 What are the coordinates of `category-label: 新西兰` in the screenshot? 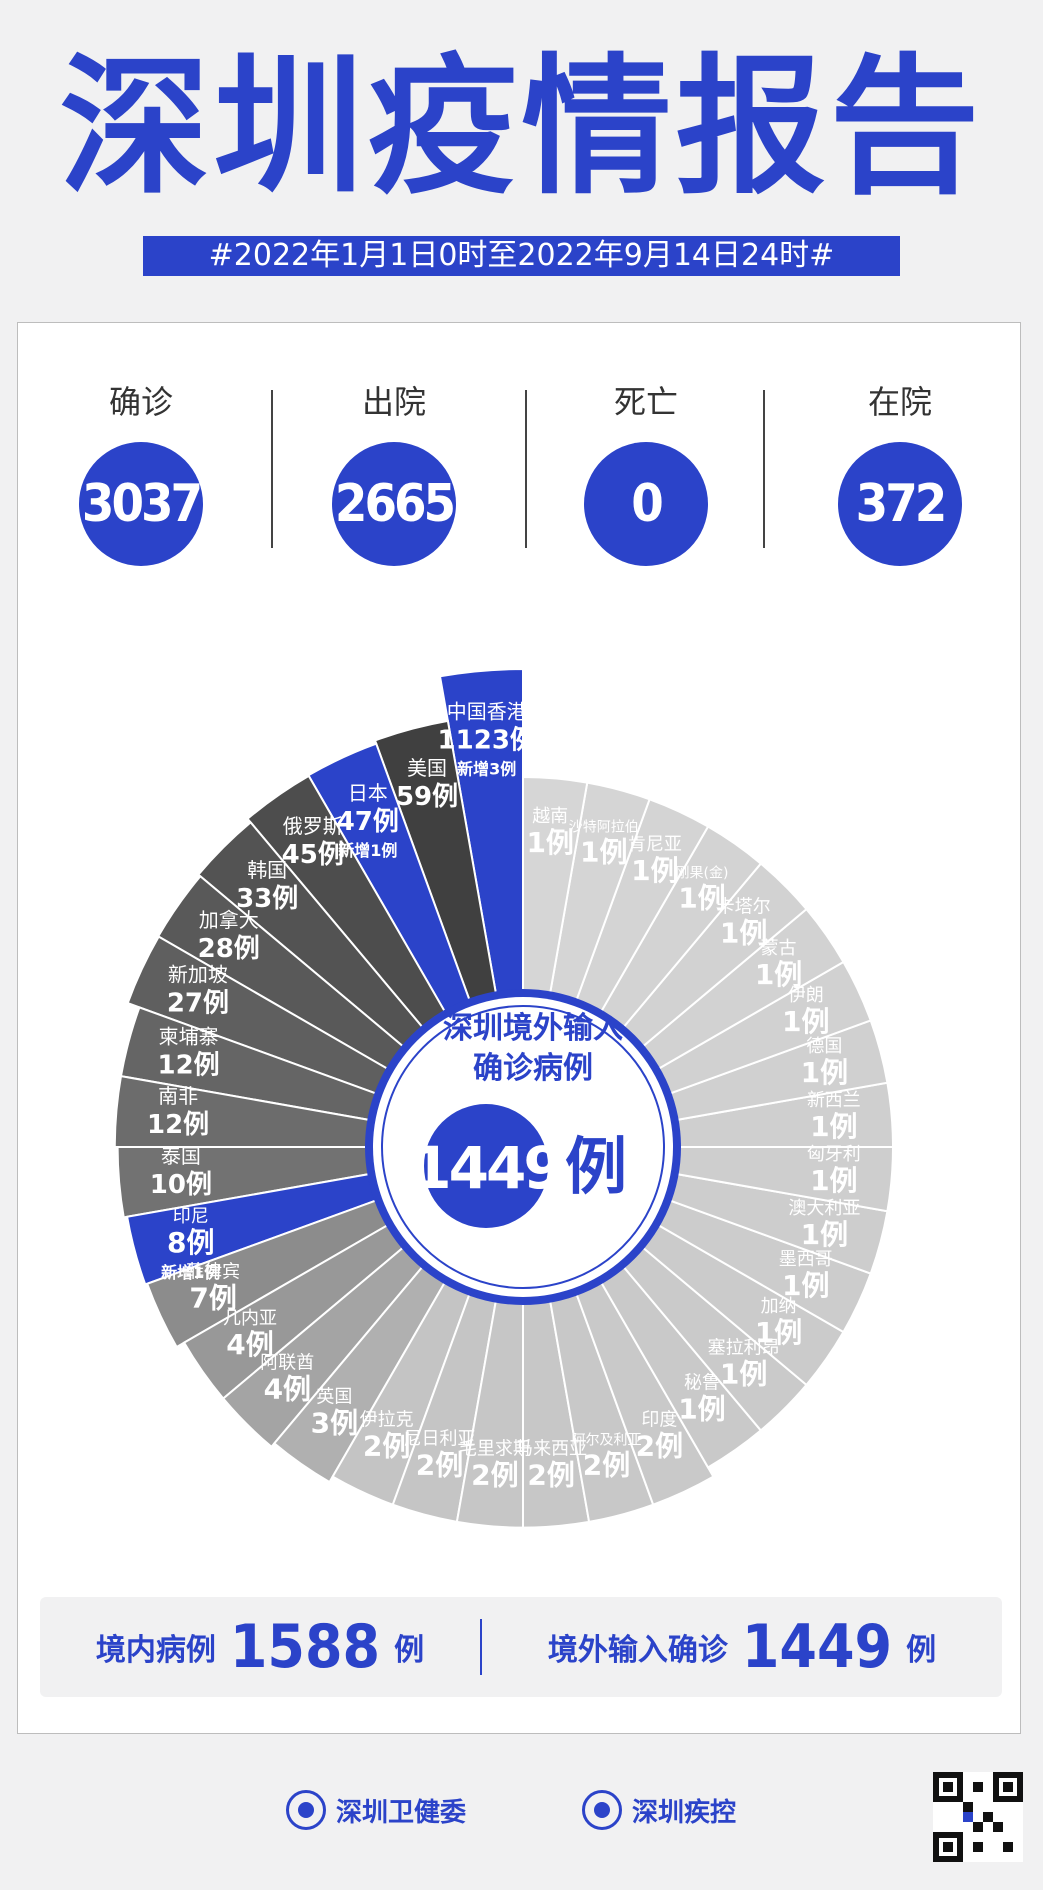 It's located at (834, 1100).